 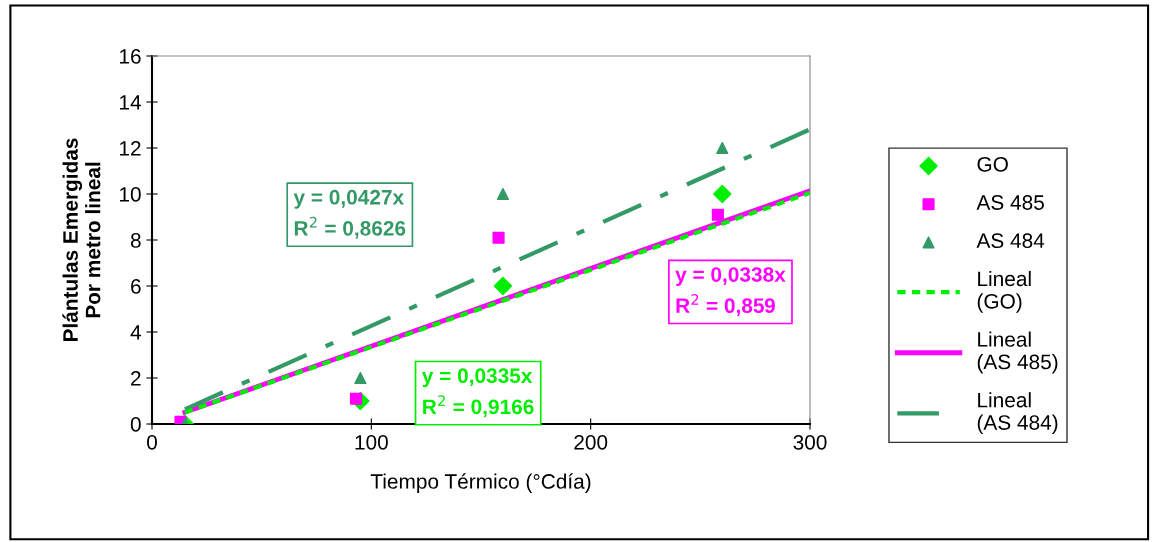 I want to click on annotation: y = 0,0335x R$^{2}$ = 0,9166, so click(x=477, y=393).